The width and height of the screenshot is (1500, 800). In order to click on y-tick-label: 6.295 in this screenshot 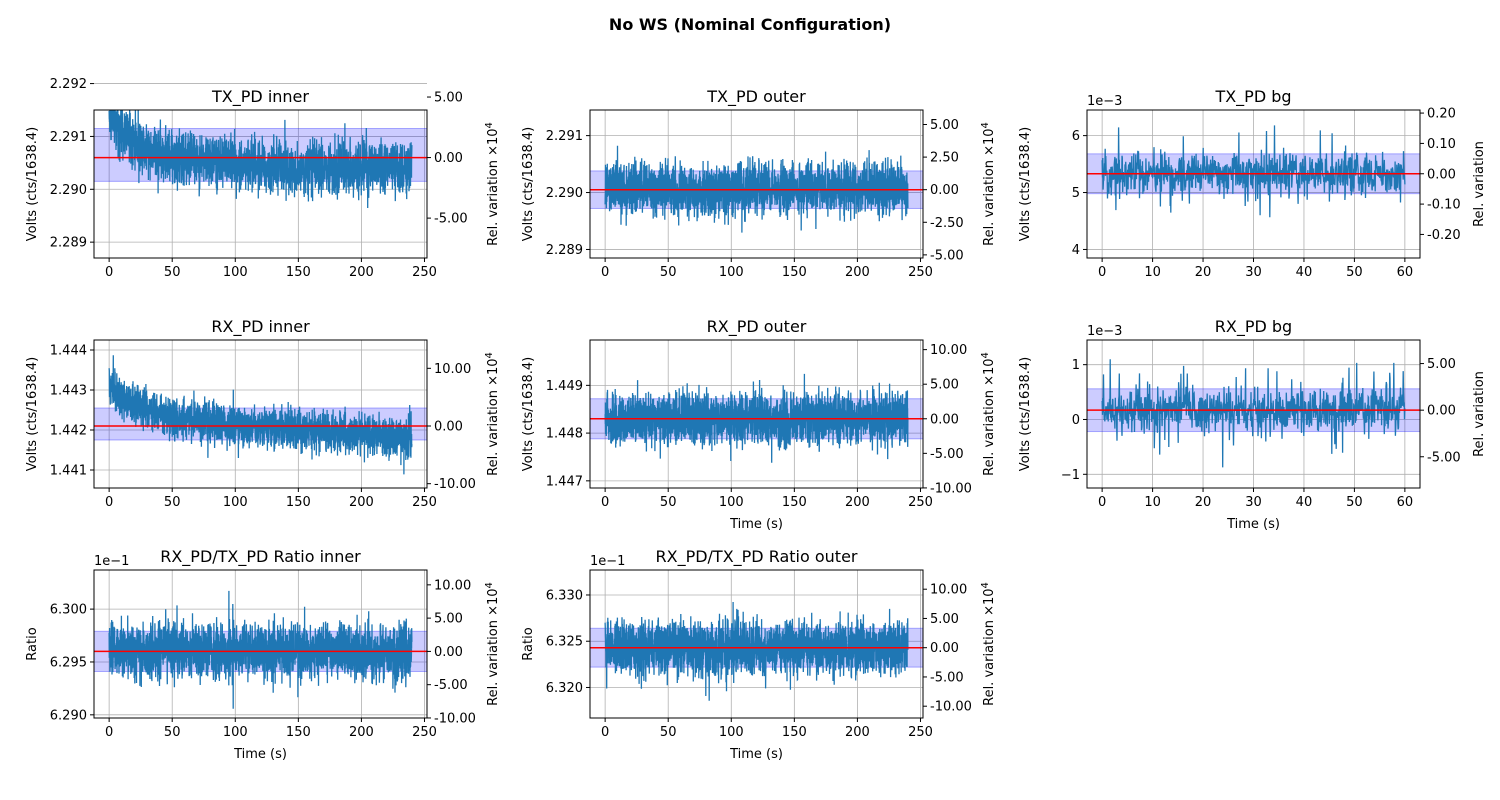, I will do `click(68, 662)`.